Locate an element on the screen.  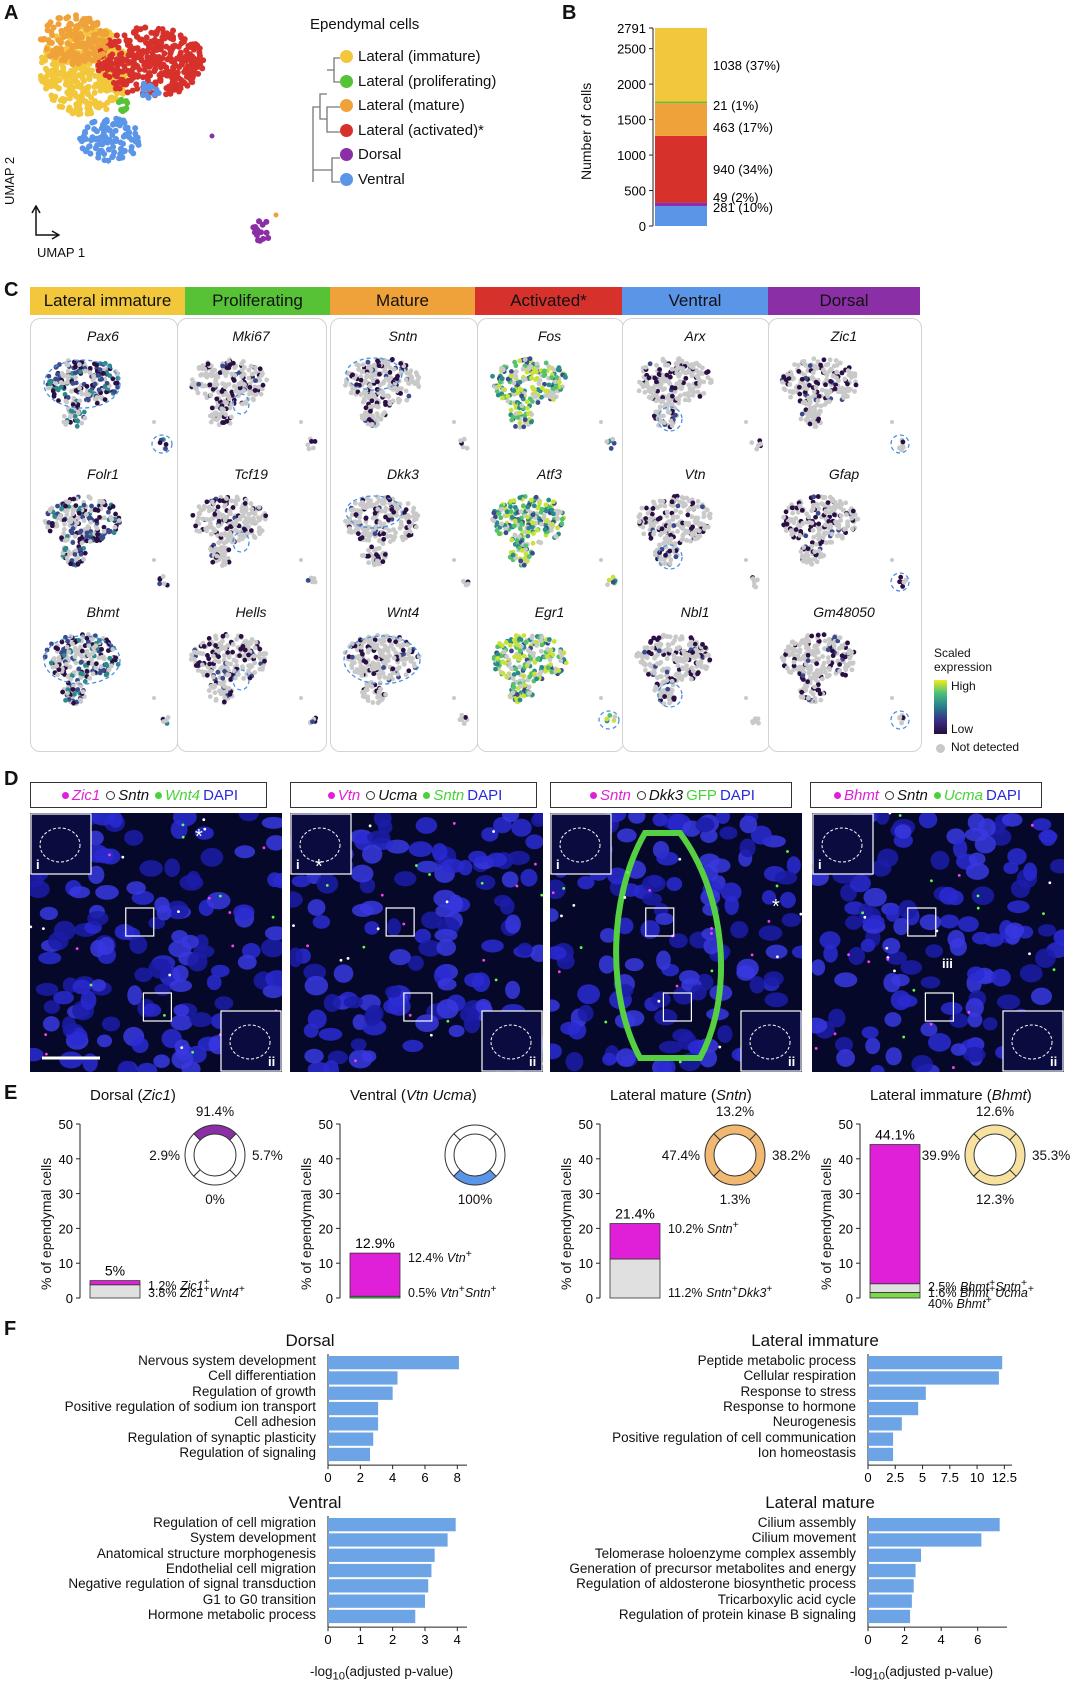
gene-label: Folr1 is located at coordinates (103, 474).